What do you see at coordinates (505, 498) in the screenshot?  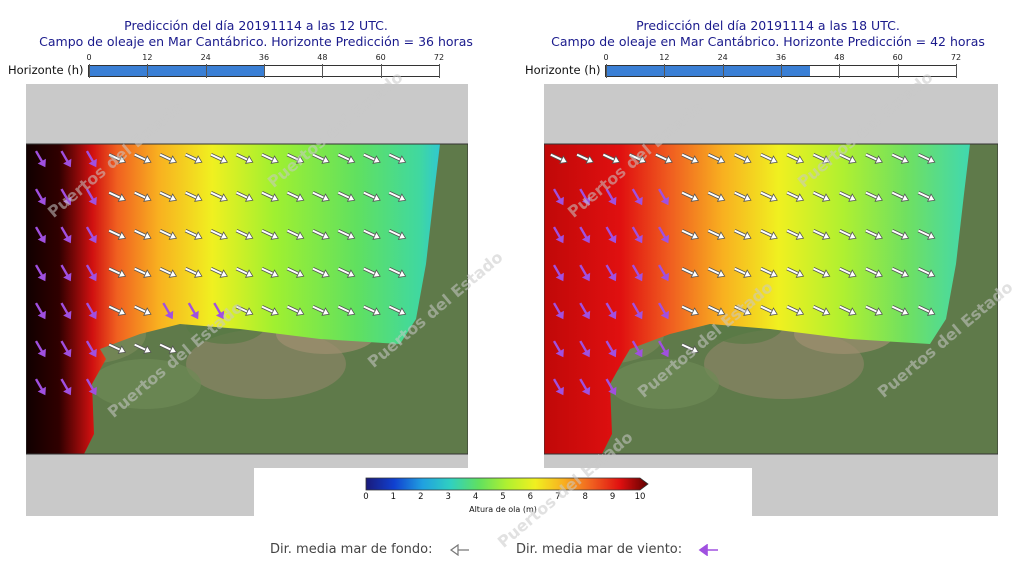 I see `colorbar-tick-labels: 0 1 2 3 4 5 6 7 8 9 10` at bounding box center [505, 498].